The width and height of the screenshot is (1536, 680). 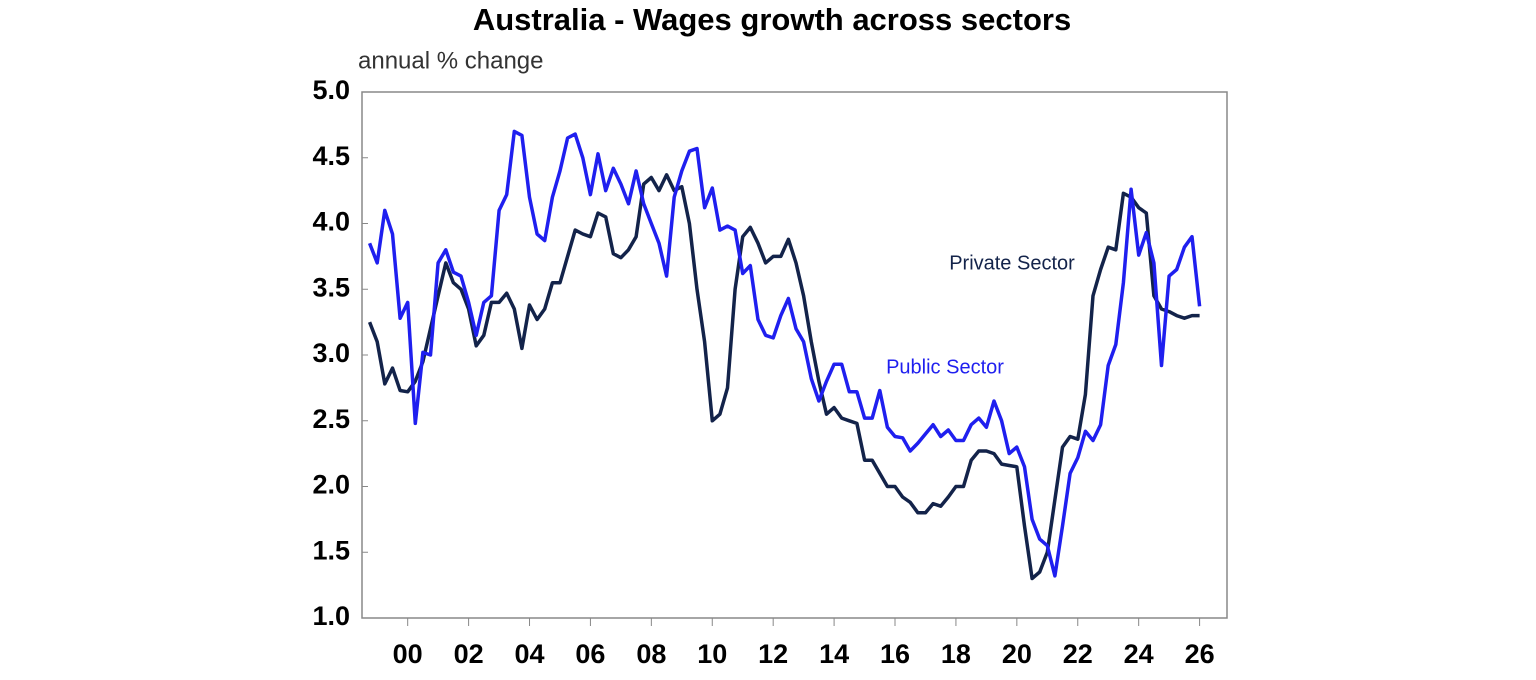 What do you see at coordinates (590, 654) in the screenshot?
I see `x-tick-label: 06` at bounding box center [590, 654].